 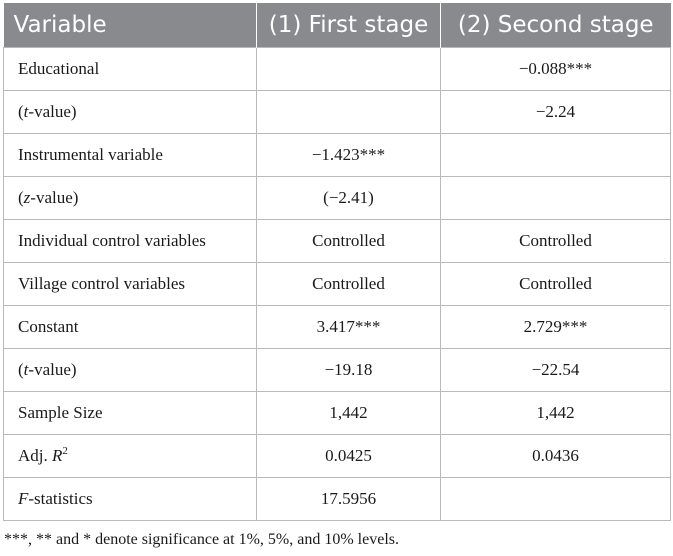 I want to click on table-row: F-statistics 17.5956, so click(x=337, y=499).